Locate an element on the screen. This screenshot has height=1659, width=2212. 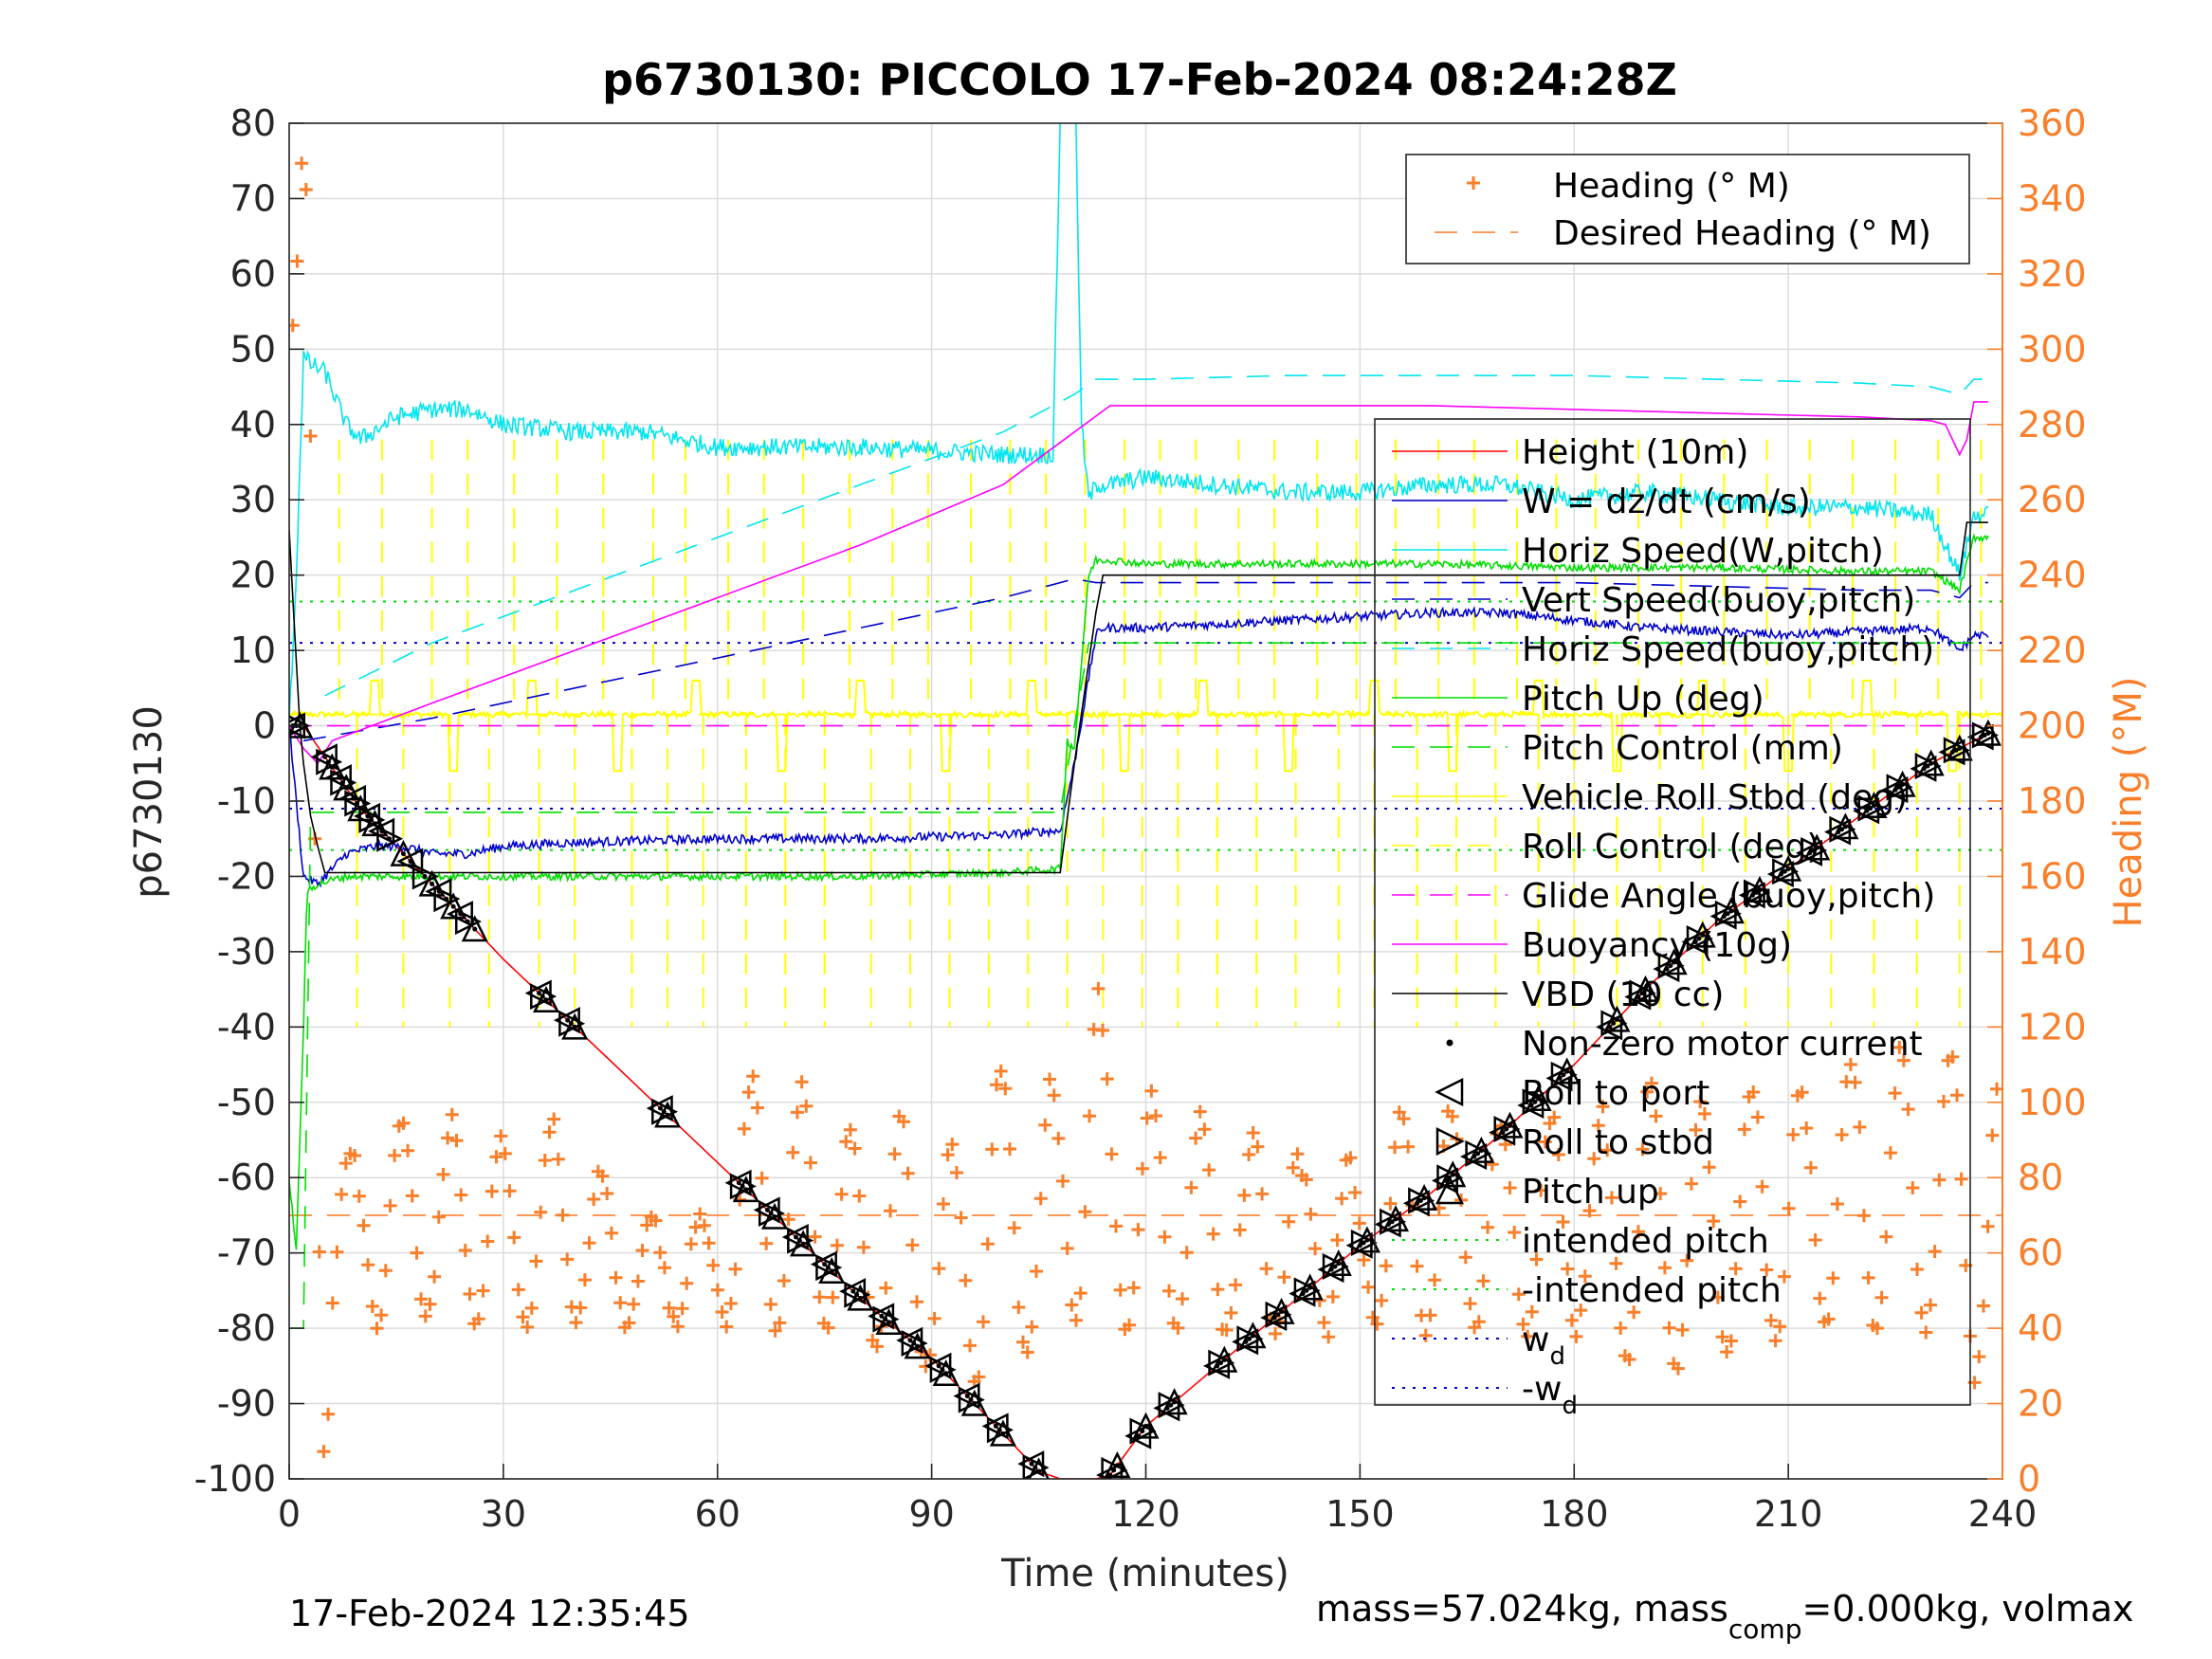
legend-heading-box is located at coordinates (1687, 209).